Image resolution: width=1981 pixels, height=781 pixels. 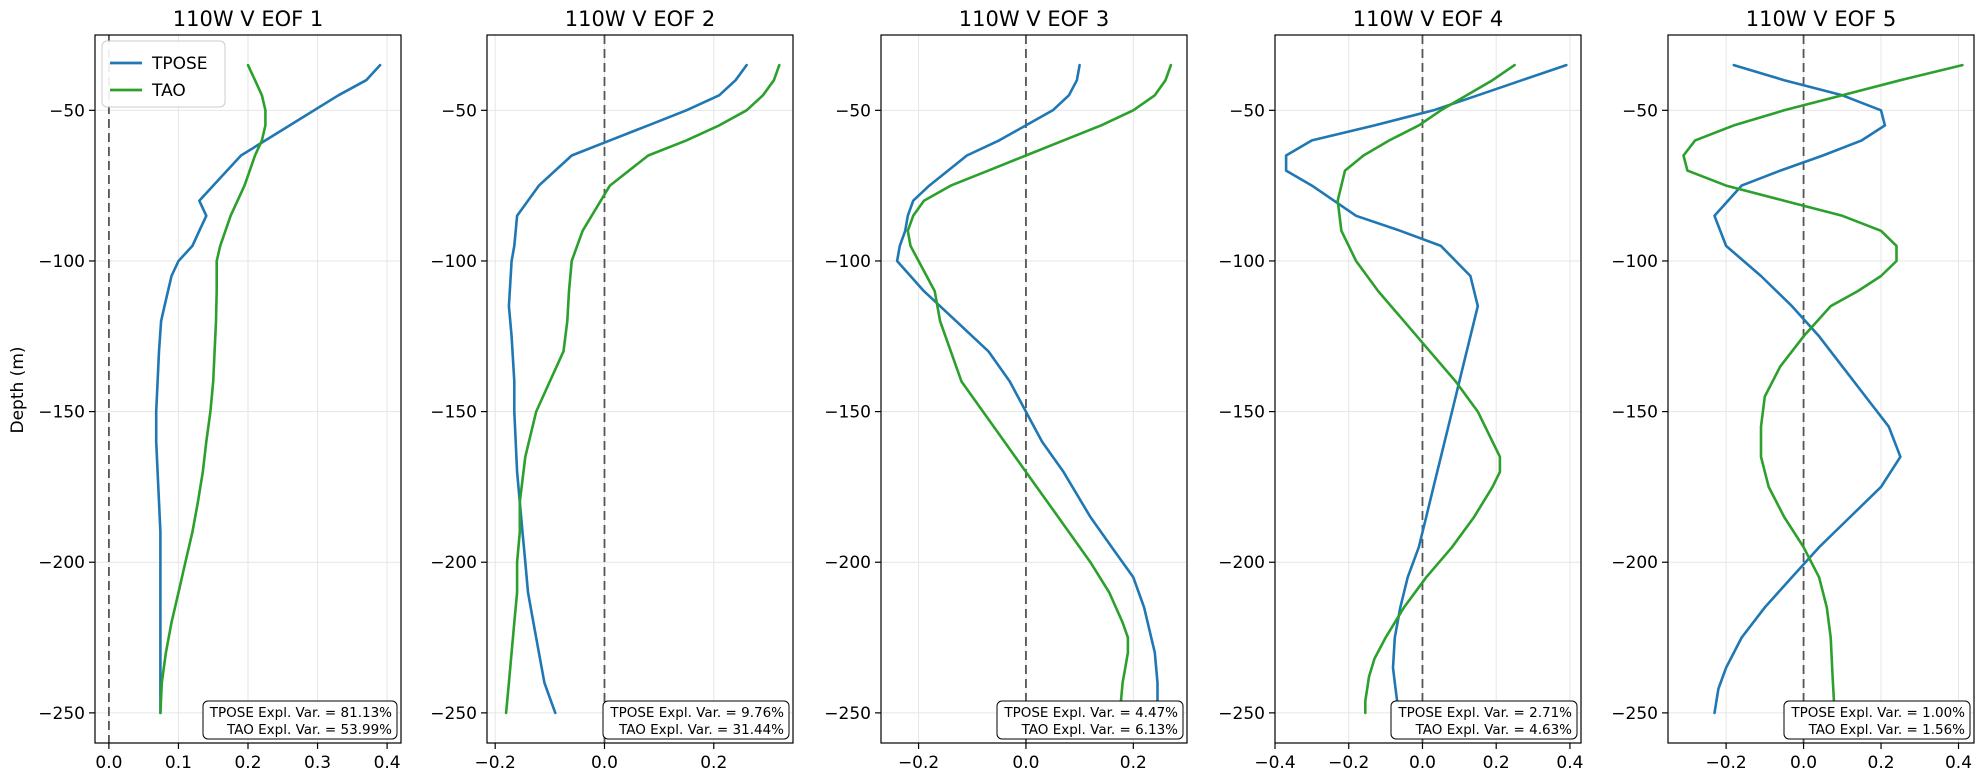 What do you see at coordinates (179, 64) in the screenshot?
I see `legend-label-tpose: TPOSE` at bounding box center [179, 64].